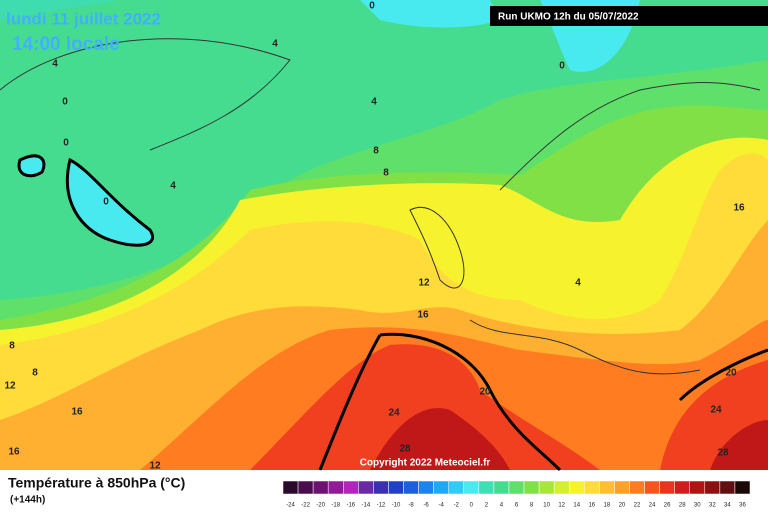 The image size is (768, 512). I want to click on colorbar-label: -2, so click(457, 506).